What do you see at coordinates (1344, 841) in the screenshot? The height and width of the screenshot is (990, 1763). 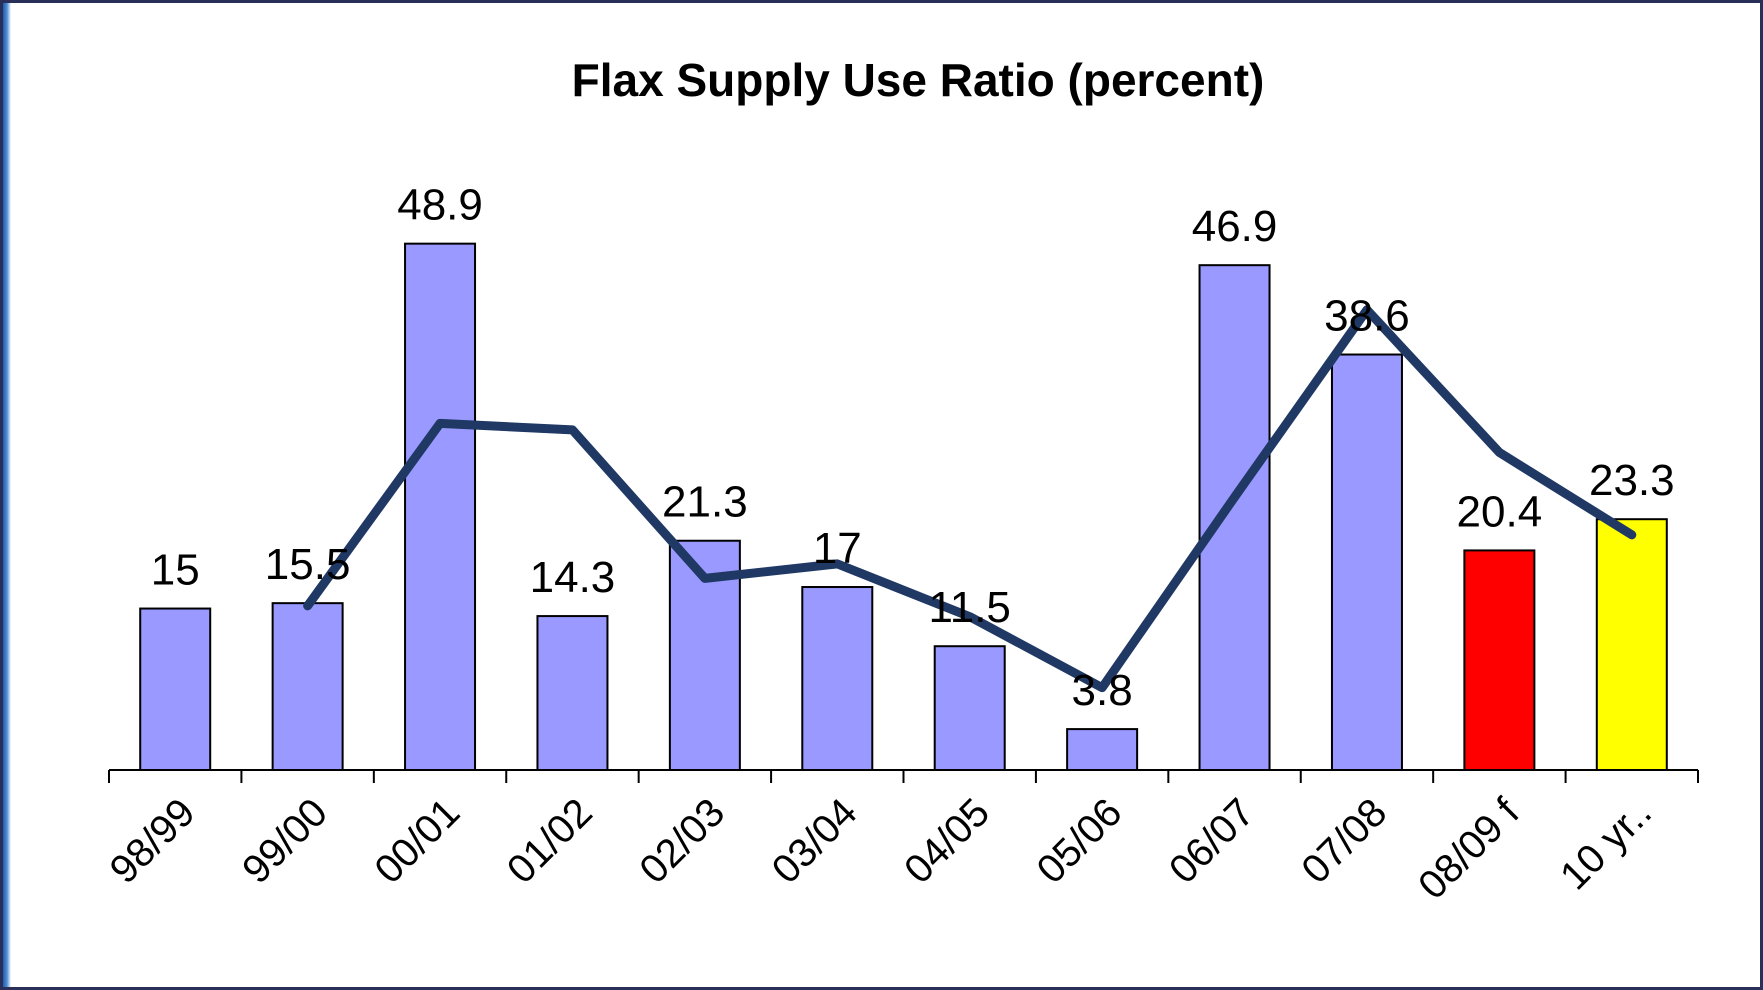 I see `x-tick-label-10: 07/08` at bounding box center [1344, 841].